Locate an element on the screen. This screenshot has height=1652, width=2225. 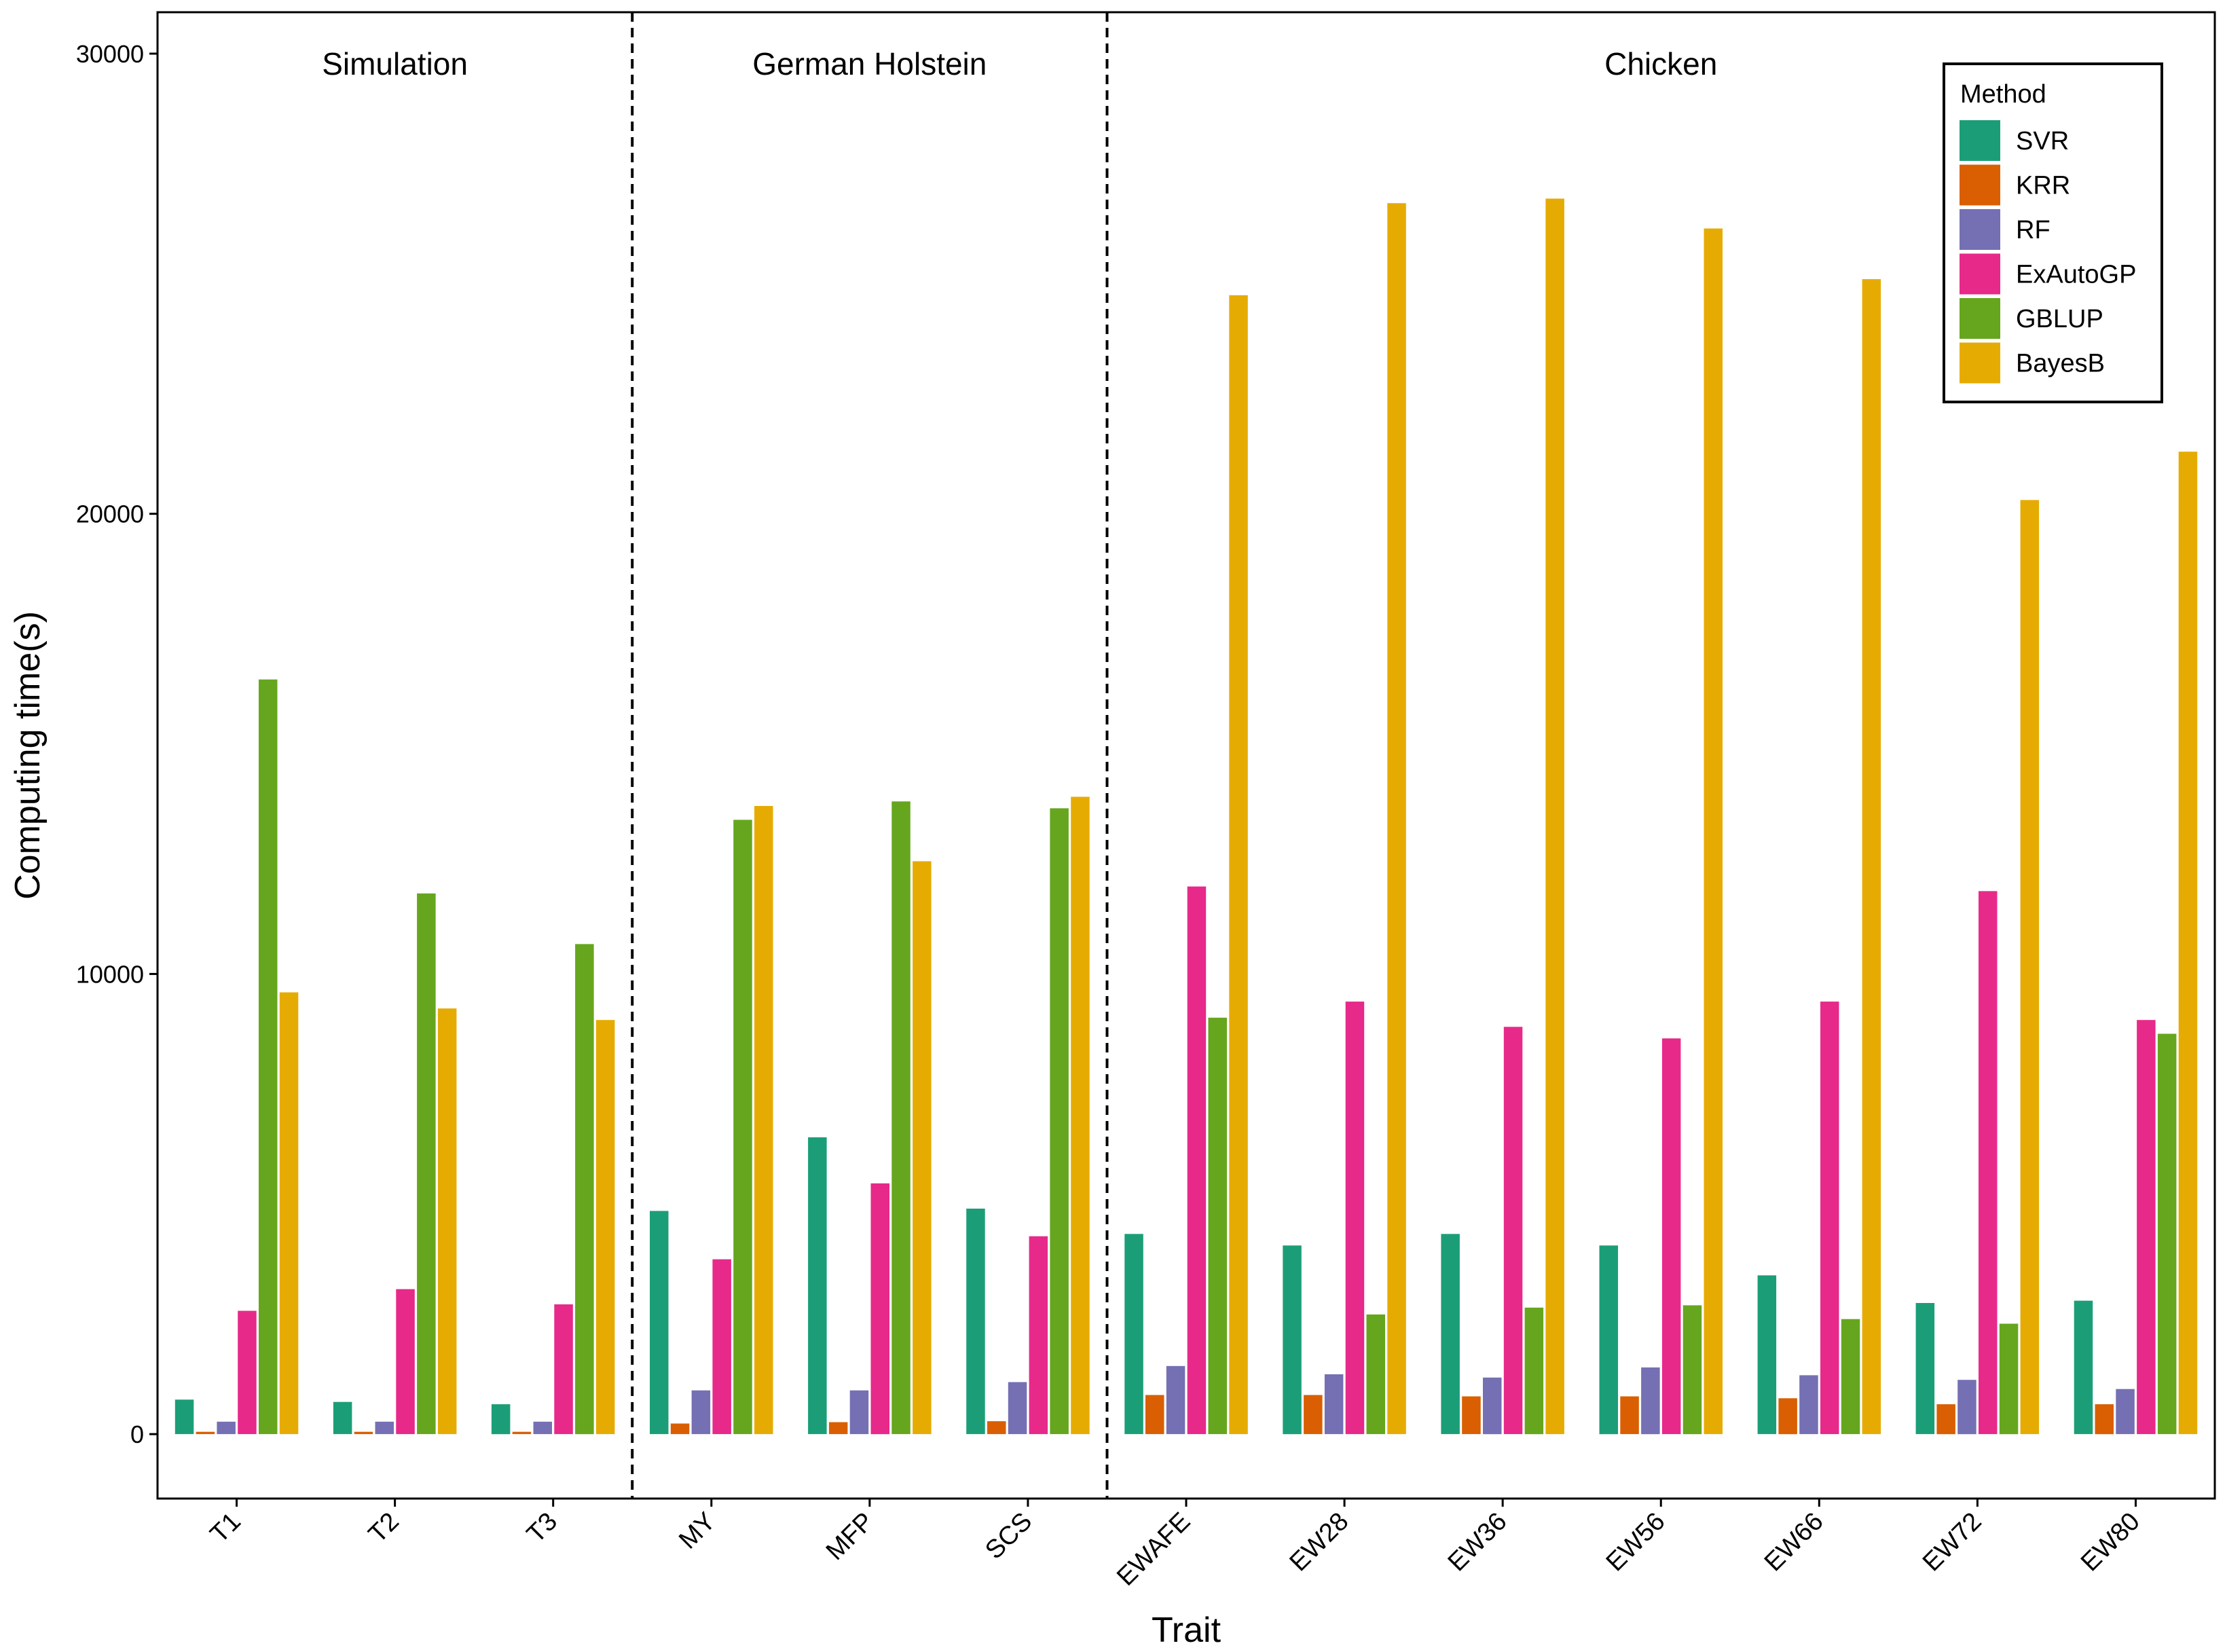
bar-gblup-t2 is located at coordinates (426, 1164).